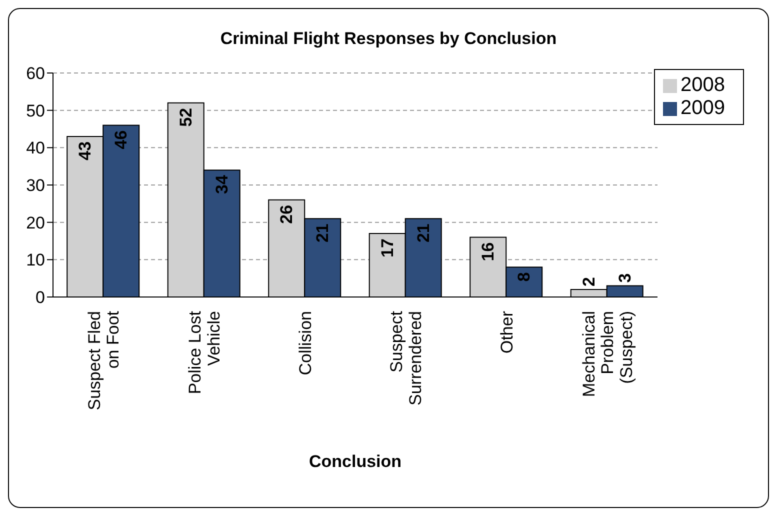 This screenshot has width=775, height=514. What do you see at coordinates (205, 352) in the screenshot?
I see `x-tick-label: Police Lost Vehicle` at bounding box center [205, 352].